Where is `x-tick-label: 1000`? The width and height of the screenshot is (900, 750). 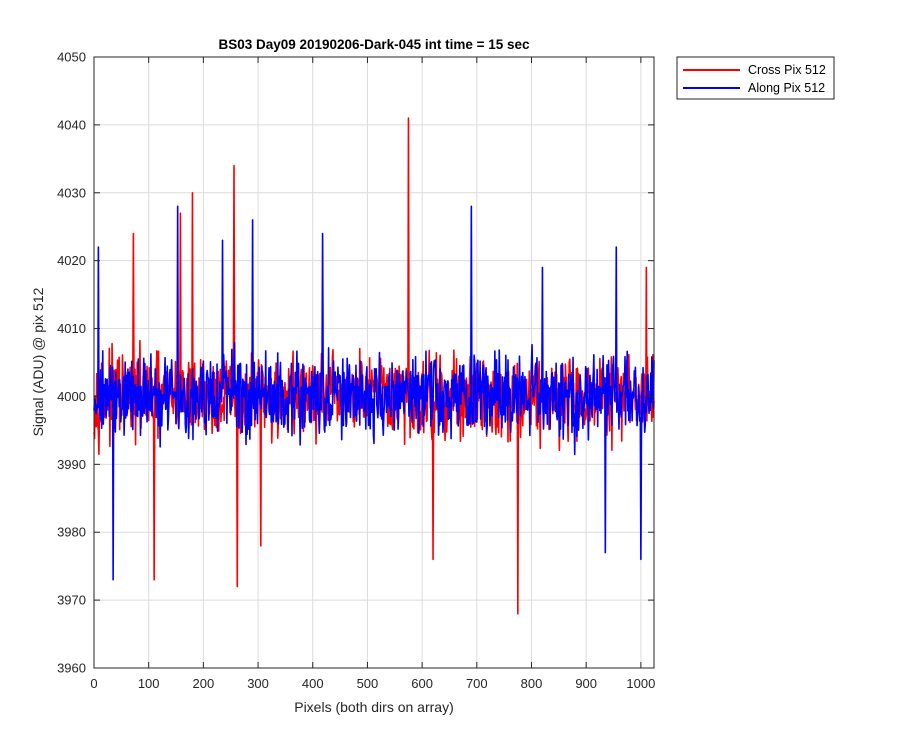
x-tick-label: 1000 is located at coordinates (640, 683).